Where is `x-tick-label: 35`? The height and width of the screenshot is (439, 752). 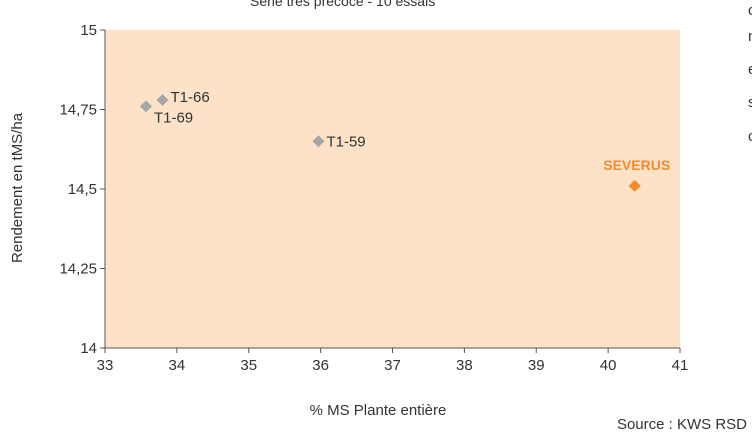 x-tick-label: 35 is located at coordinates (248, 365).